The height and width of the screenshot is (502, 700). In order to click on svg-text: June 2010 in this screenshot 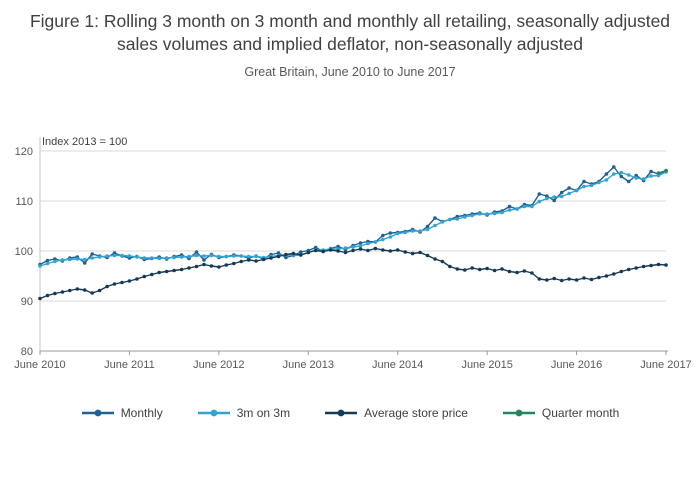, I will do `click(39, 365)`.